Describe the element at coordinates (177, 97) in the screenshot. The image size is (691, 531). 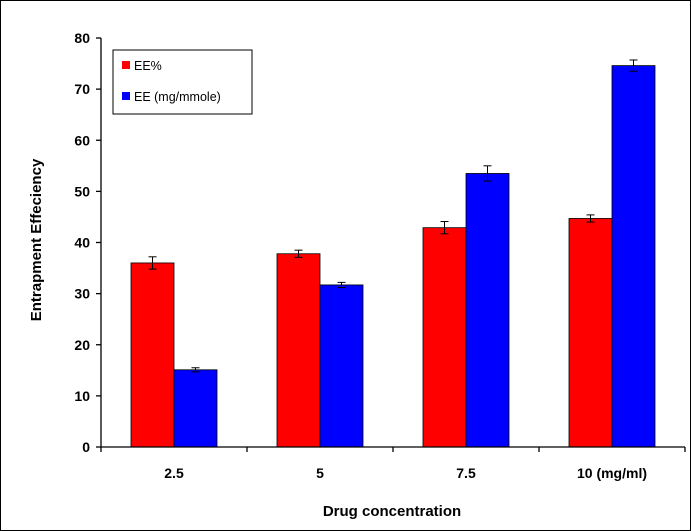
I see `legend-label-ee-mg-mmole: EE (mg/mmole)` at that location.